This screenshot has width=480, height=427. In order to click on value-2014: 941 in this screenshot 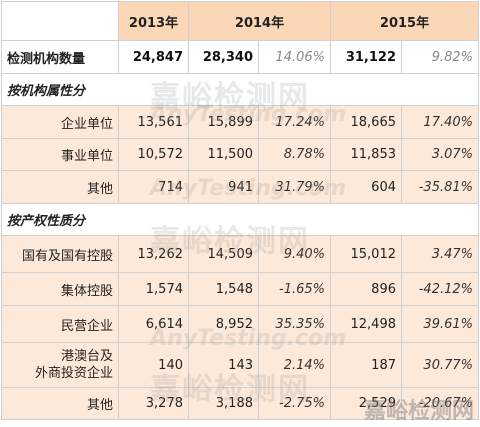, I will do `click(223, 187)`.